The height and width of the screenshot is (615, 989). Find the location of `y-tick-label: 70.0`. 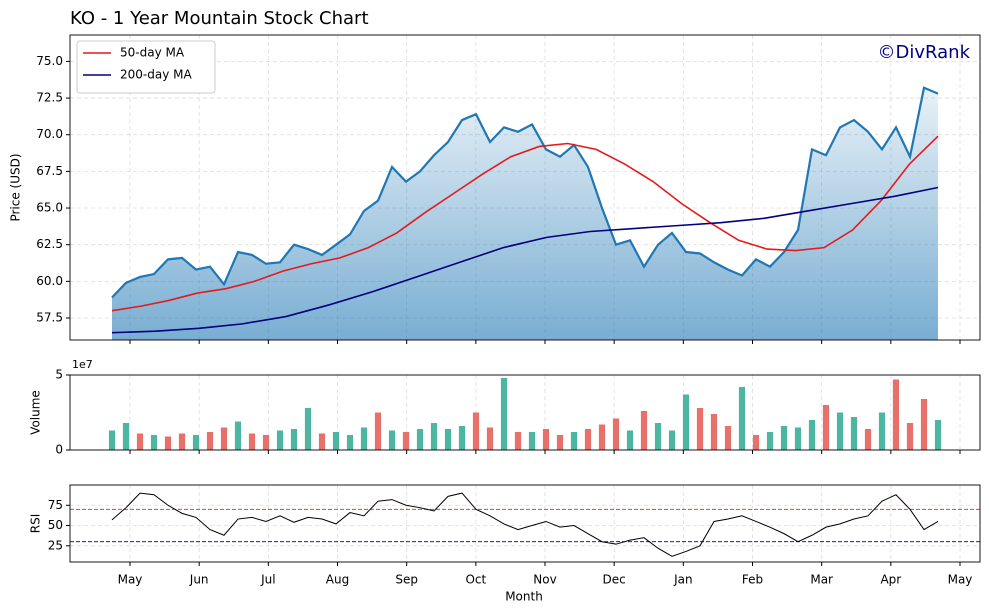

y-tick-label: 70.0 is located at coordinates (49, 134).